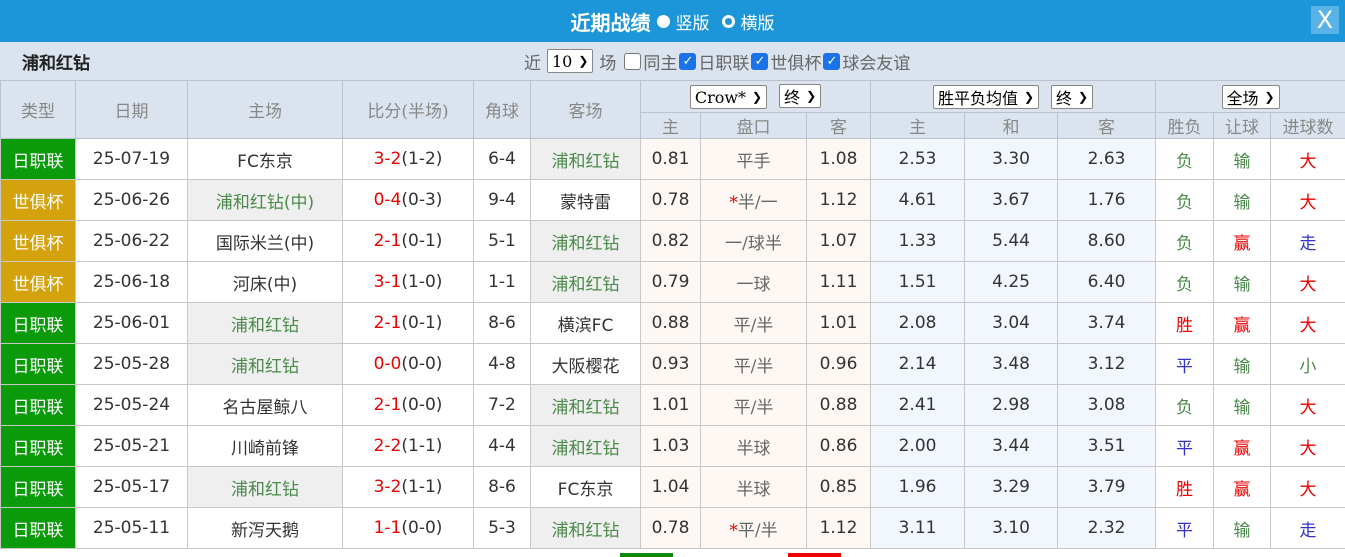 The image size is (1345, 557). What do you see at coordinates (838, 487) in the screenshot?
I see `away-handicap-odds: 0.85` at bounding box center [838, 487].